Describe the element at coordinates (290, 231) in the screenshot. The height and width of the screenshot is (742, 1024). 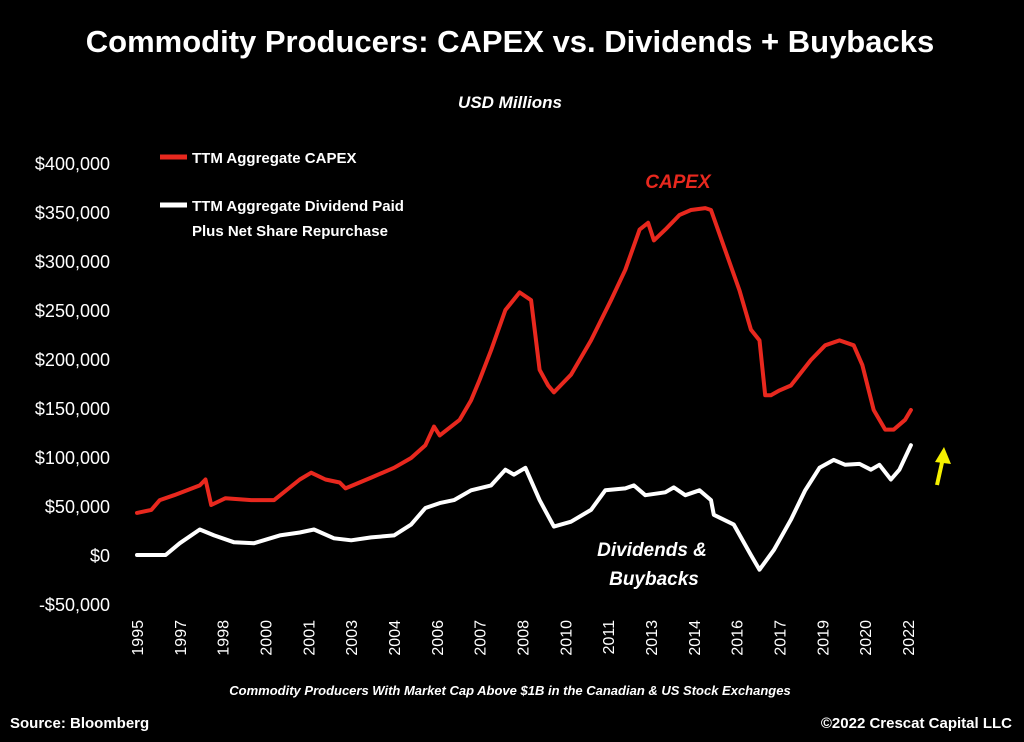
I see `legend-dividends-label-line2: Plus Net Share Repurchase` at that location.